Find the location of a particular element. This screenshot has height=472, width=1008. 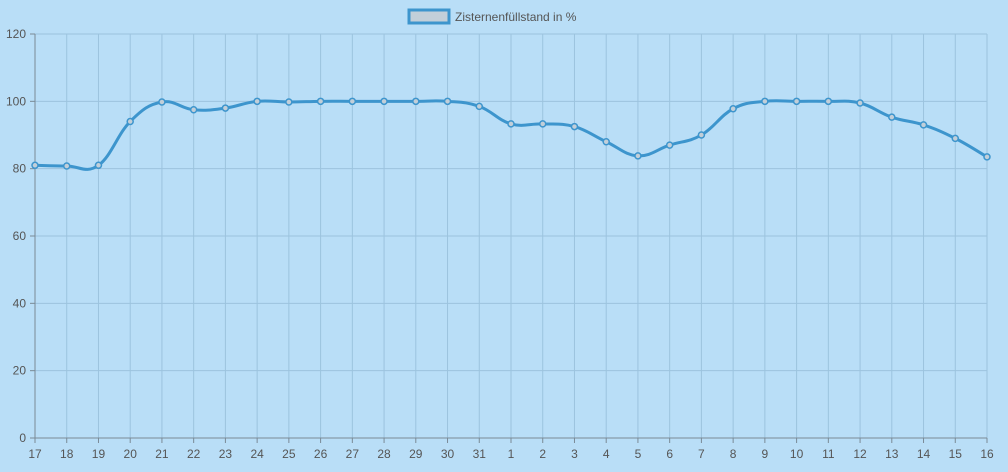

x-tick-label: 11 is located at coordinates (828, 454).